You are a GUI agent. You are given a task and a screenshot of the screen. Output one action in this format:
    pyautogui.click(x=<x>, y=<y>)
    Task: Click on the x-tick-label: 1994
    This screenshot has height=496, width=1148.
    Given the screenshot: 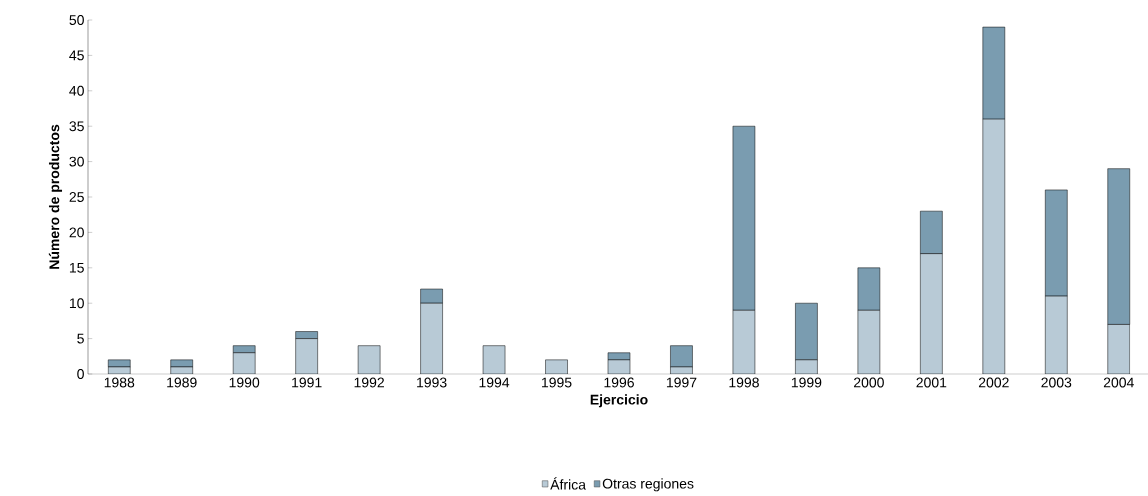 What is the action you would take?
    pyautogui.click(x=494, y=382)
    